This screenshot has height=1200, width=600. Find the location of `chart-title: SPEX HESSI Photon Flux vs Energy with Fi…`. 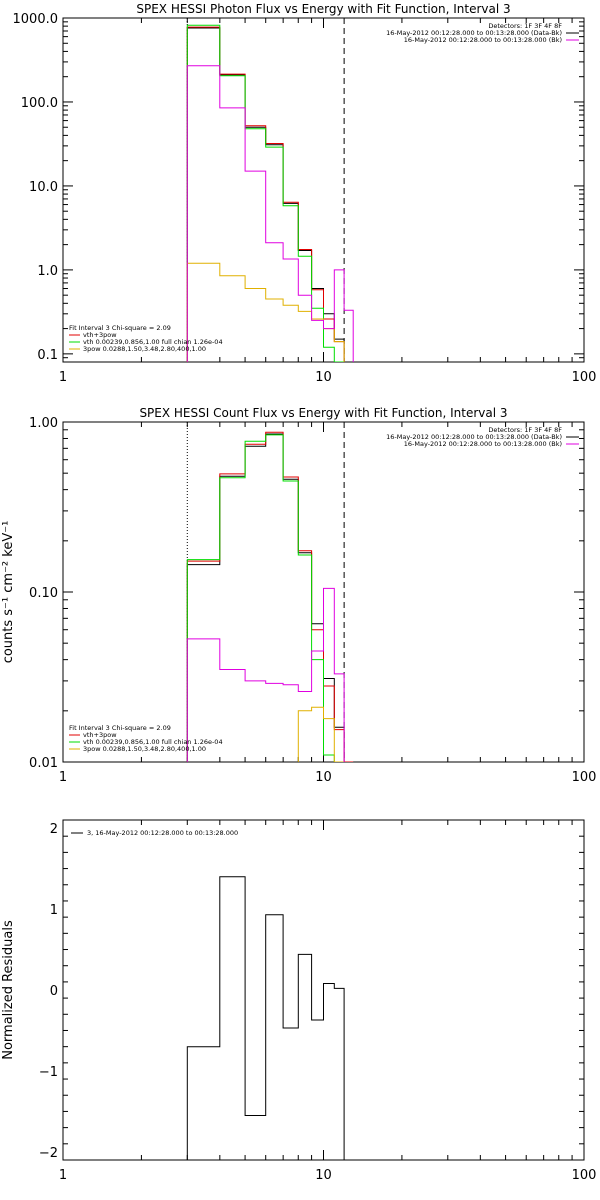

chart-title: SPEX HESSI Photon Flux vs Energy with Fi… is located at coordinates (323, 9).